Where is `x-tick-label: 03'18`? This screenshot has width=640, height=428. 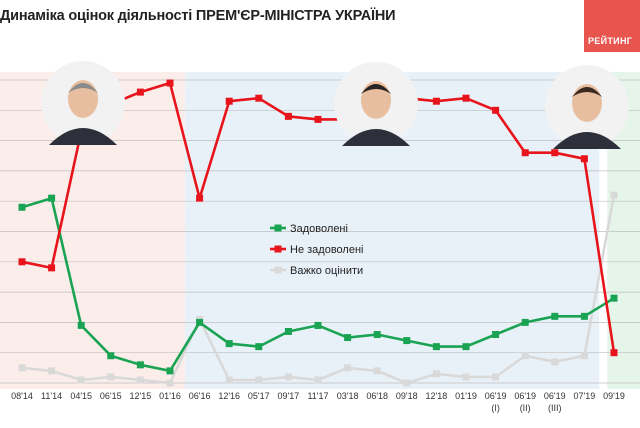 x-tick-label: 03'18 is located at coordinates (348, 396).